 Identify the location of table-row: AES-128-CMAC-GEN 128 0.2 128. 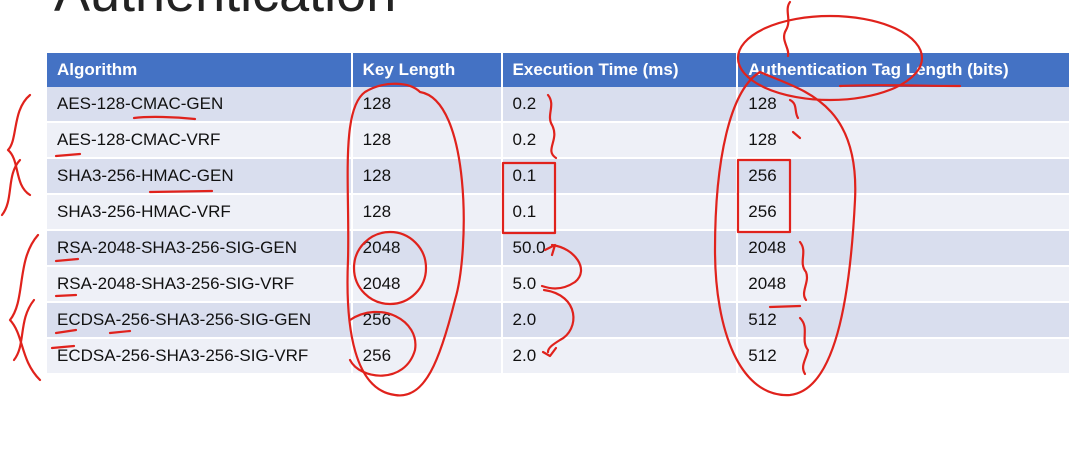
(559, 105).